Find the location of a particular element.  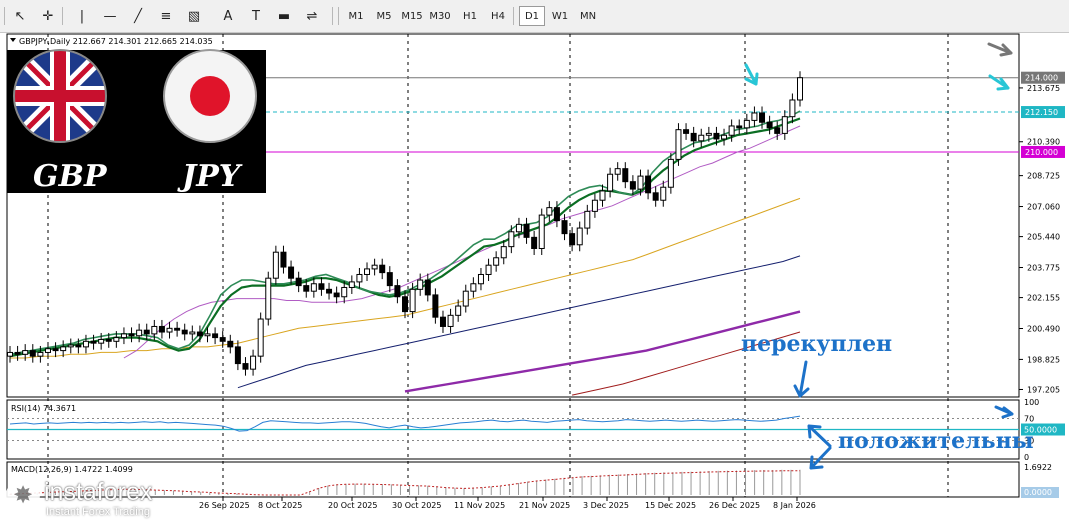

horizontal-line-icon: — is located at coordinates (110, 16).